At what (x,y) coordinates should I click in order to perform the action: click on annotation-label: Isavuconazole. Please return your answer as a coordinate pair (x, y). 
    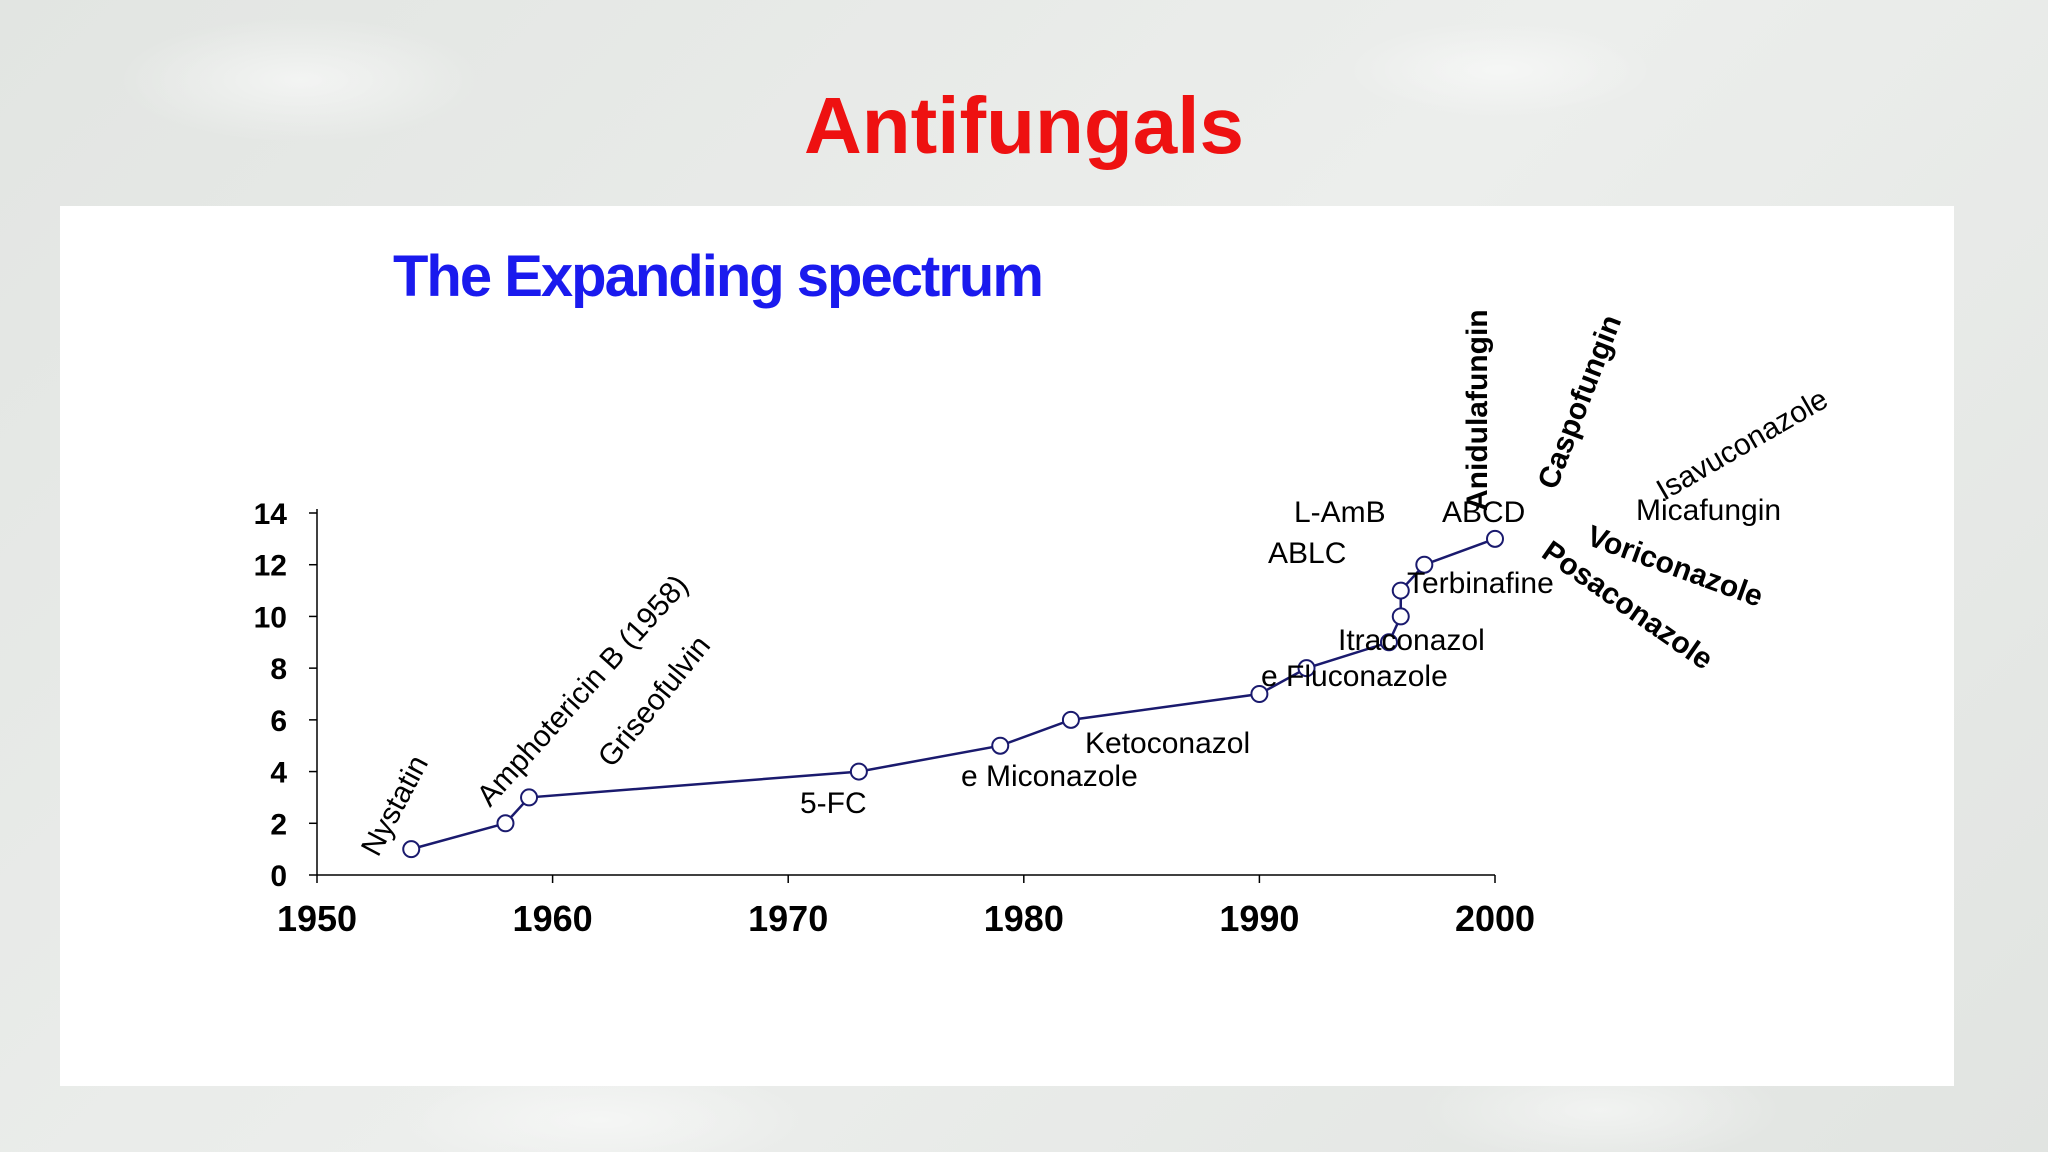
    Looking at the image, I should click on (1742, 445).